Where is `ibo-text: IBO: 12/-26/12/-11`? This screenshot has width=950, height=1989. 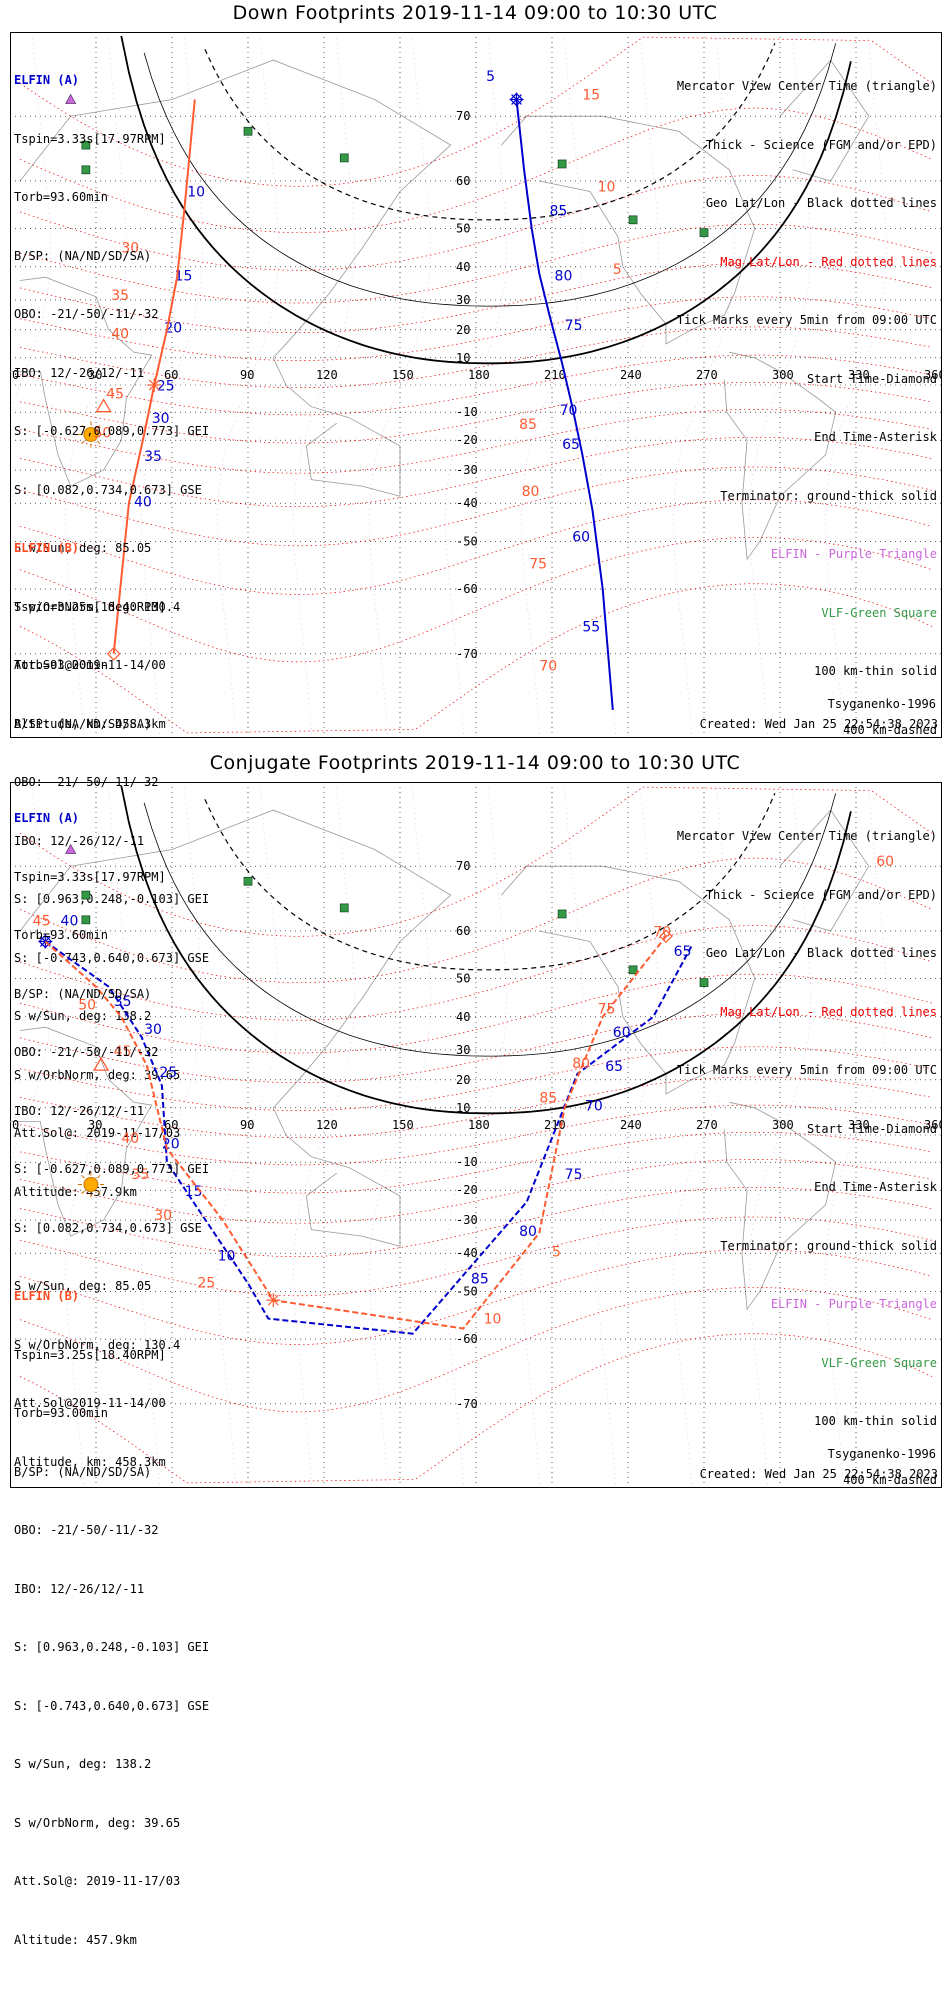 ibo-text: IBO: 12/-26/12/-11 is located at coordinates (79, 372).